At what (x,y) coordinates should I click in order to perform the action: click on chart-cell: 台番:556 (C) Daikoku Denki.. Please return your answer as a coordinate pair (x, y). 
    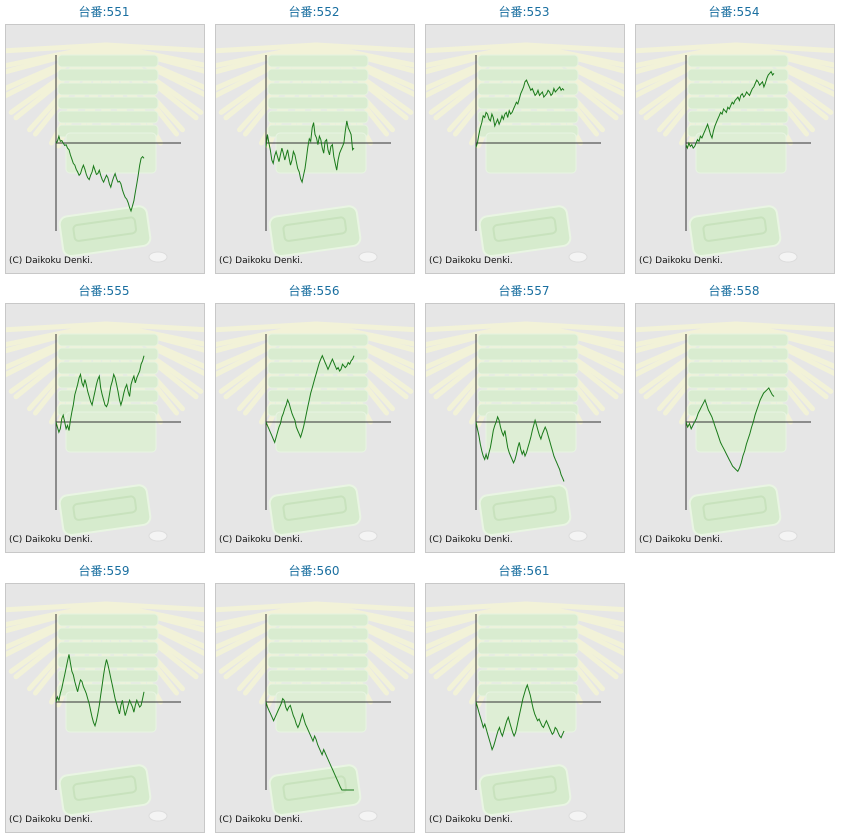
    Looking at the image, I should click on (314, 417).